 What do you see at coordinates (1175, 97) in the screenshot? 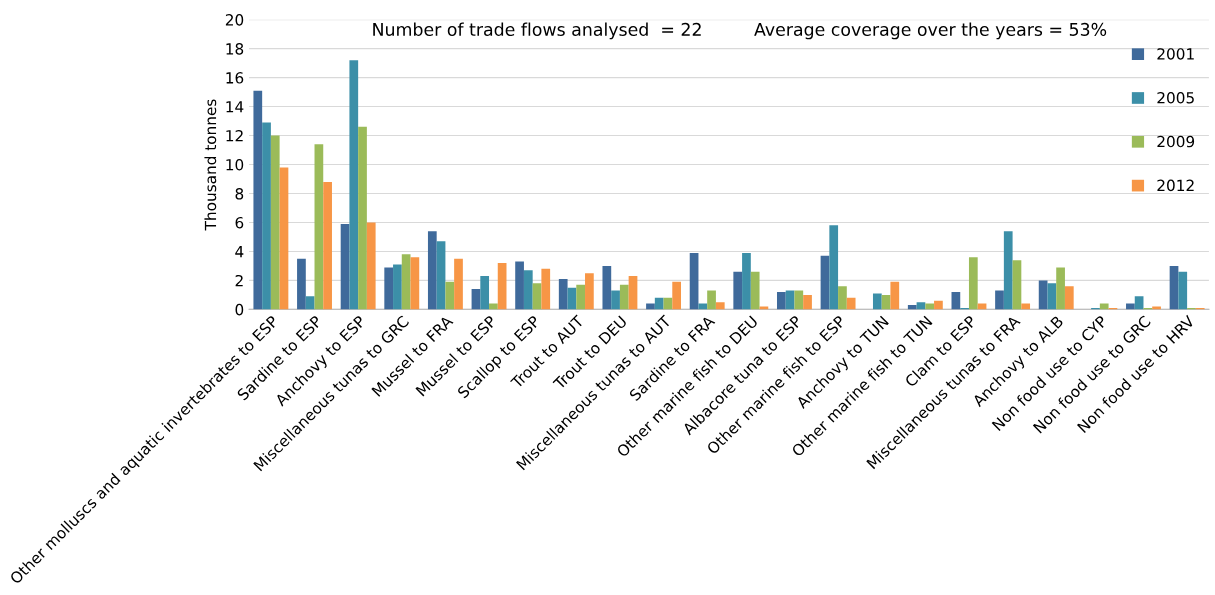
I see `legend-label: 2005` at bounding box center [1175, 97].